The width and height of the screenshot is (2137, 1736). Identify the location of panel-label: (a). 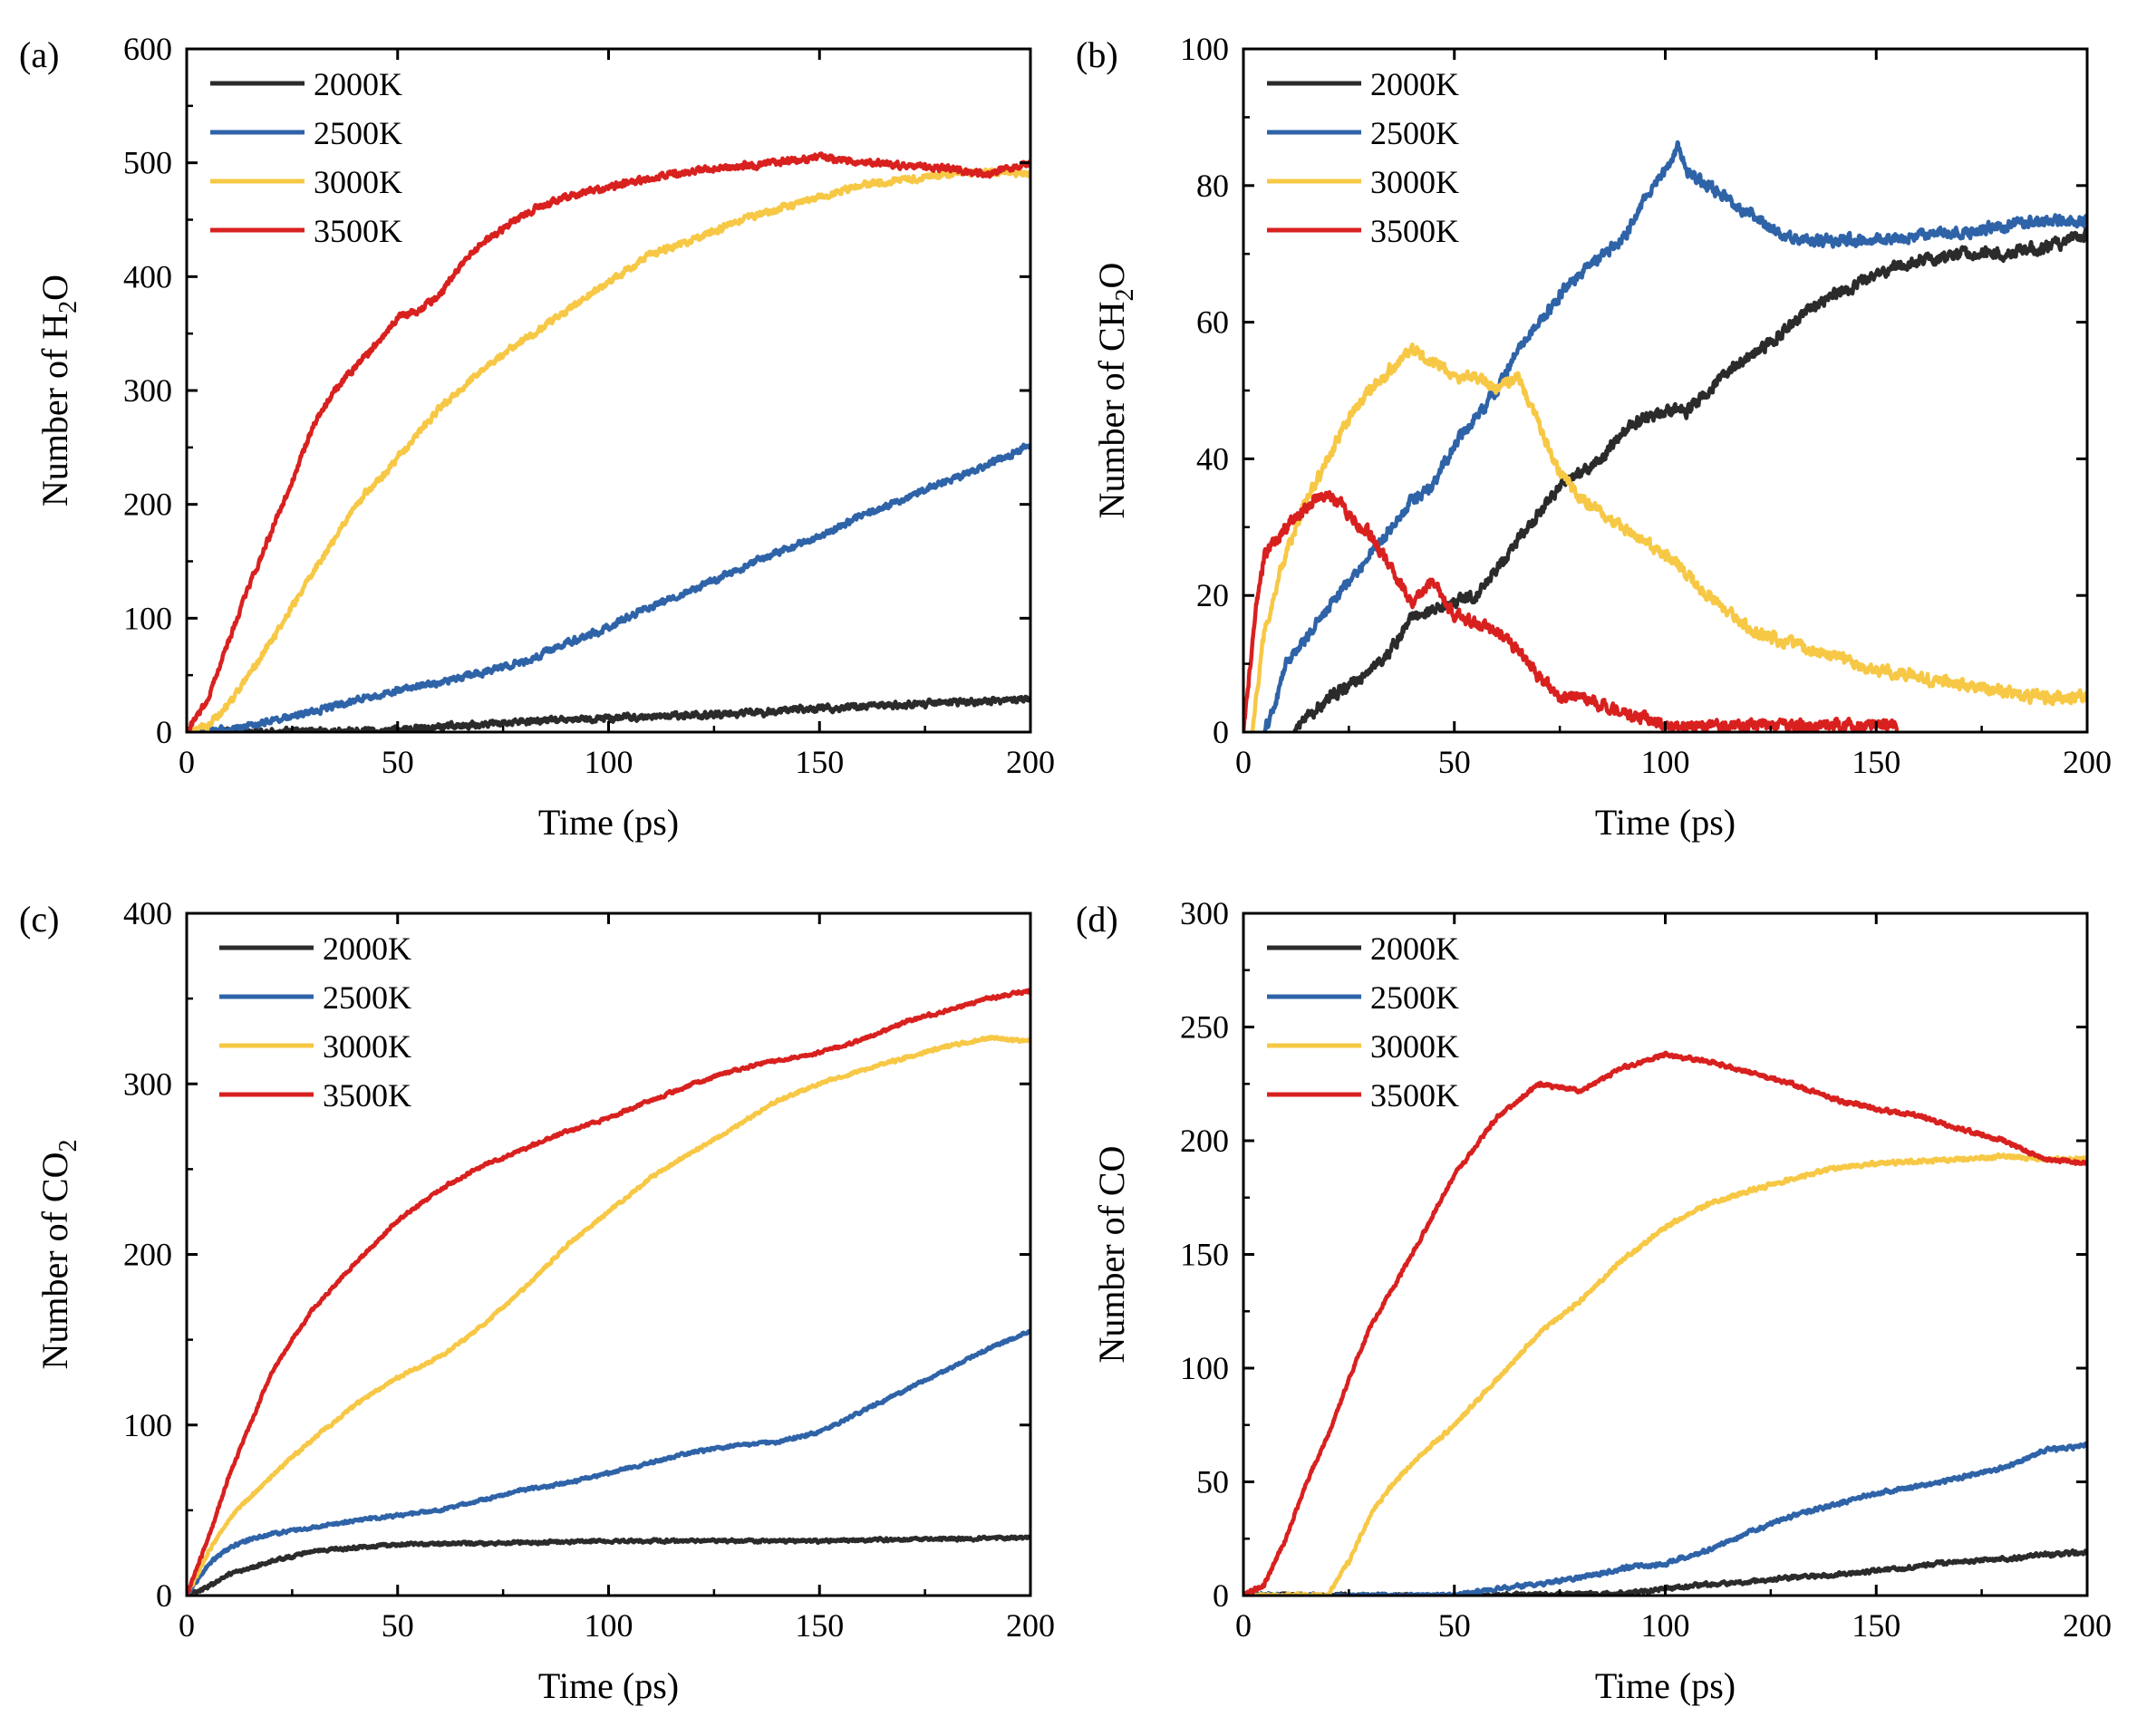
(39, 54).